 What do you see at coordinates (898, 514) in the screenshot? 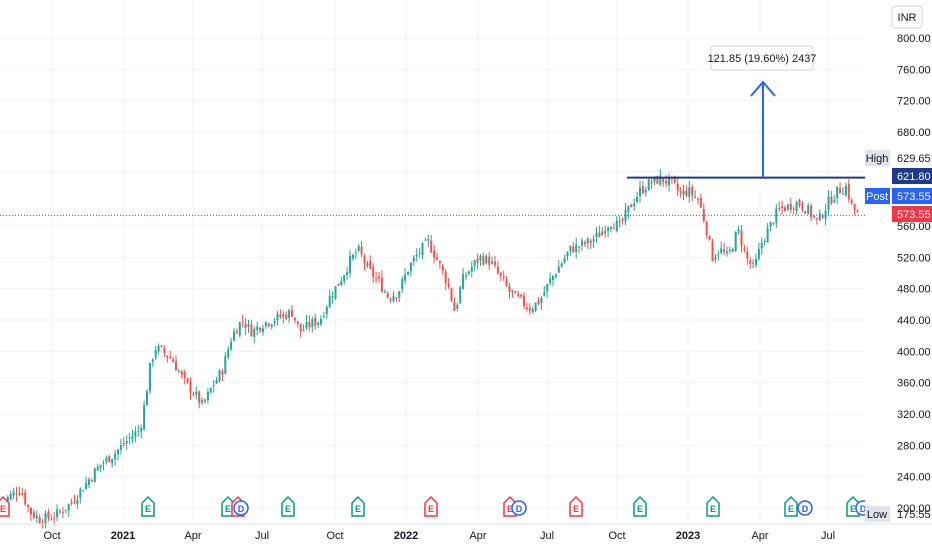
I see `low-tag: Low 175.55` at bounding box center [898, 514].